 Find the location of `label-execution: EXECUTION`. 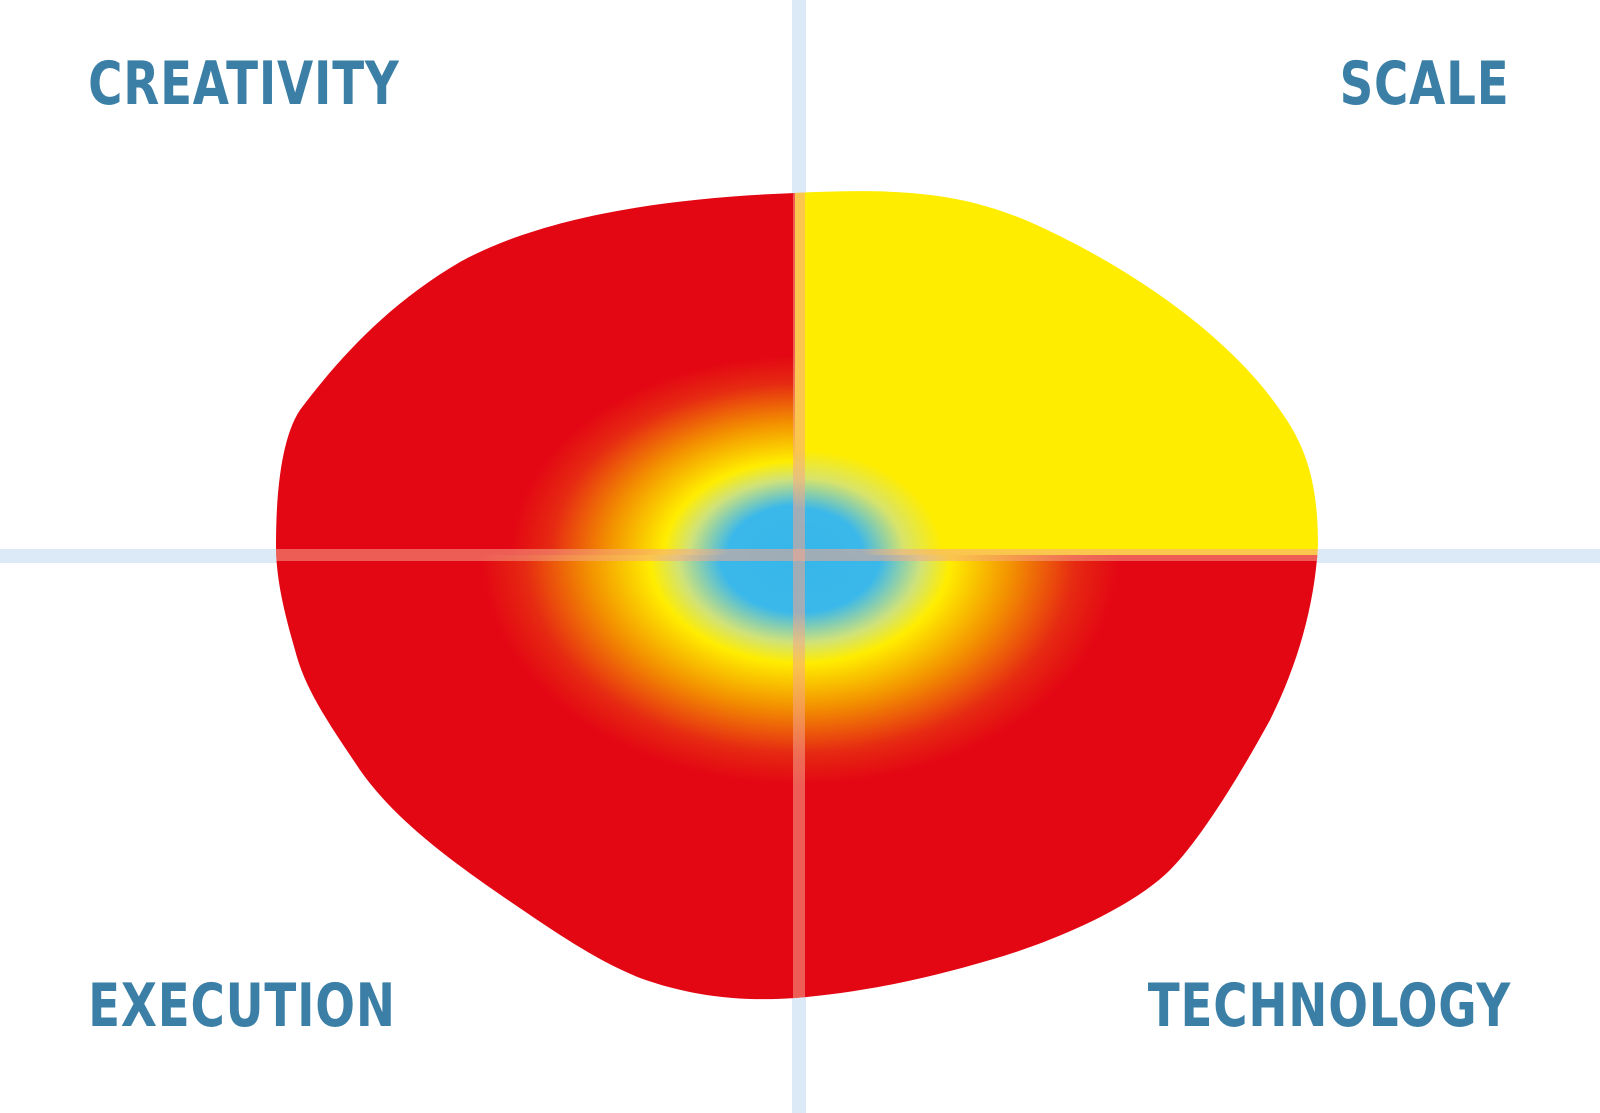

label-execution: EXECUTION is located at coordinates (242, 1005).